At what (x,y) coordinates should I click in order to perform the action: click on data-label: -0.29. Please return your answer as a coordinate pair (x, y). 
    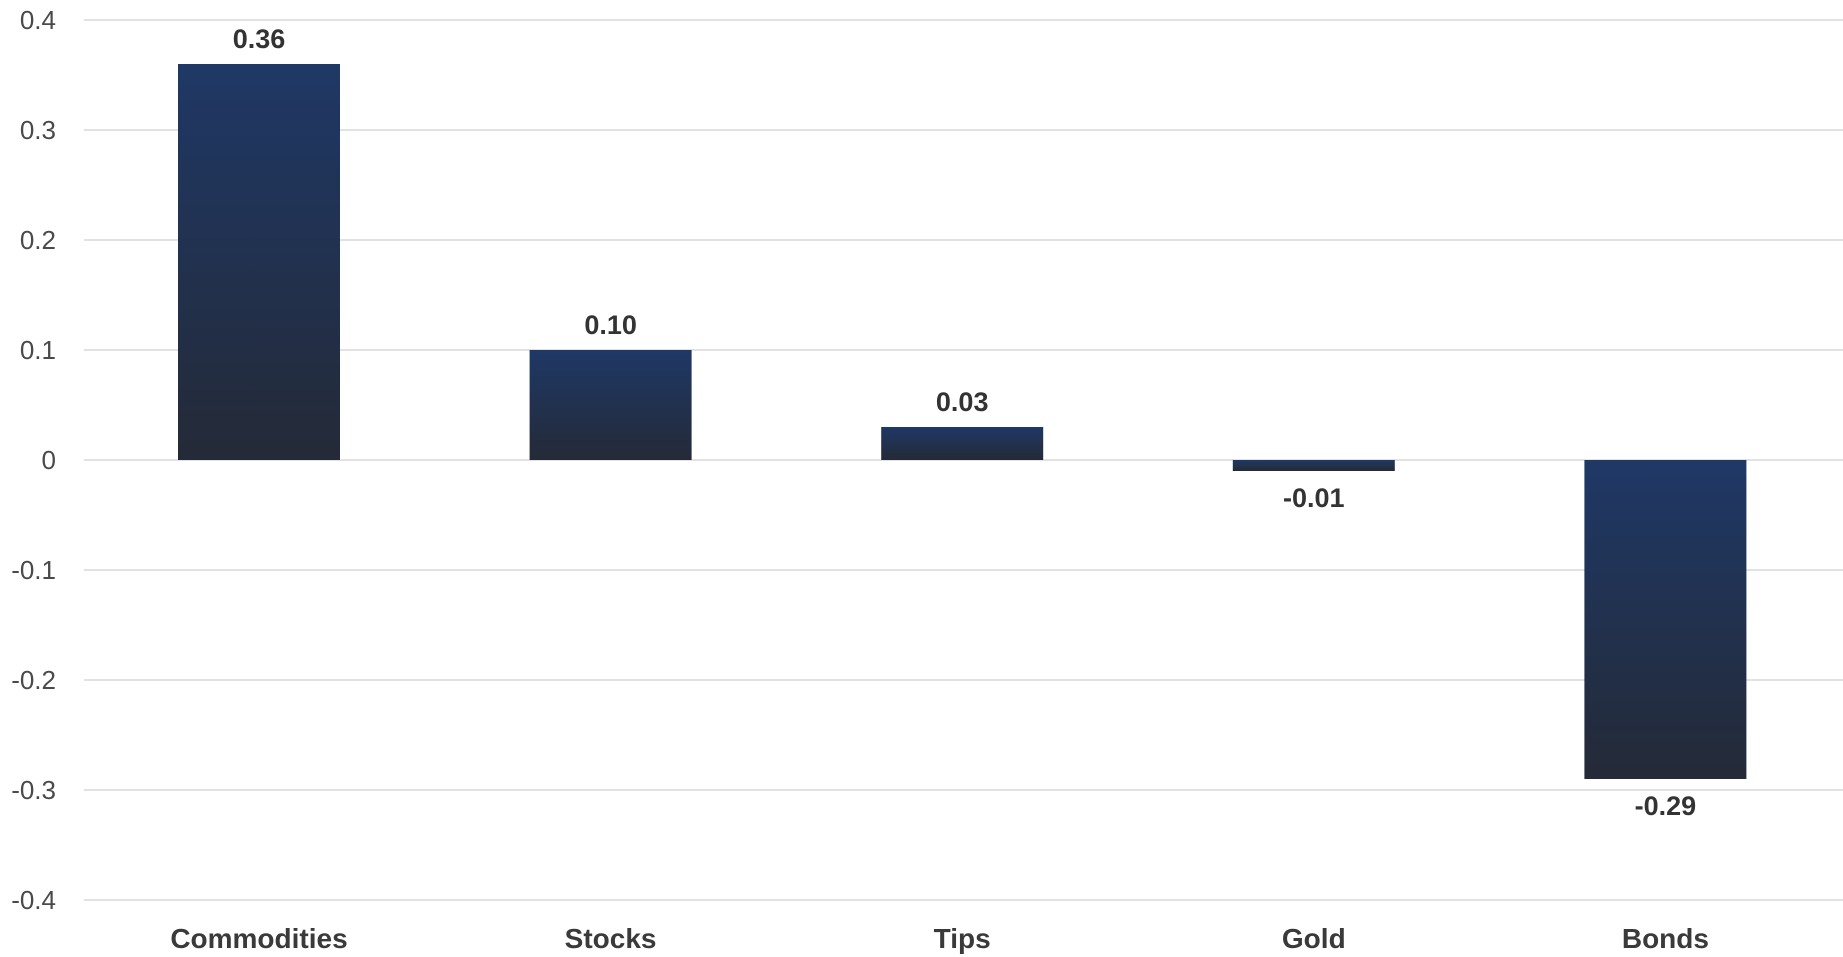
    Looking at the image, I should click on (1666, 806).